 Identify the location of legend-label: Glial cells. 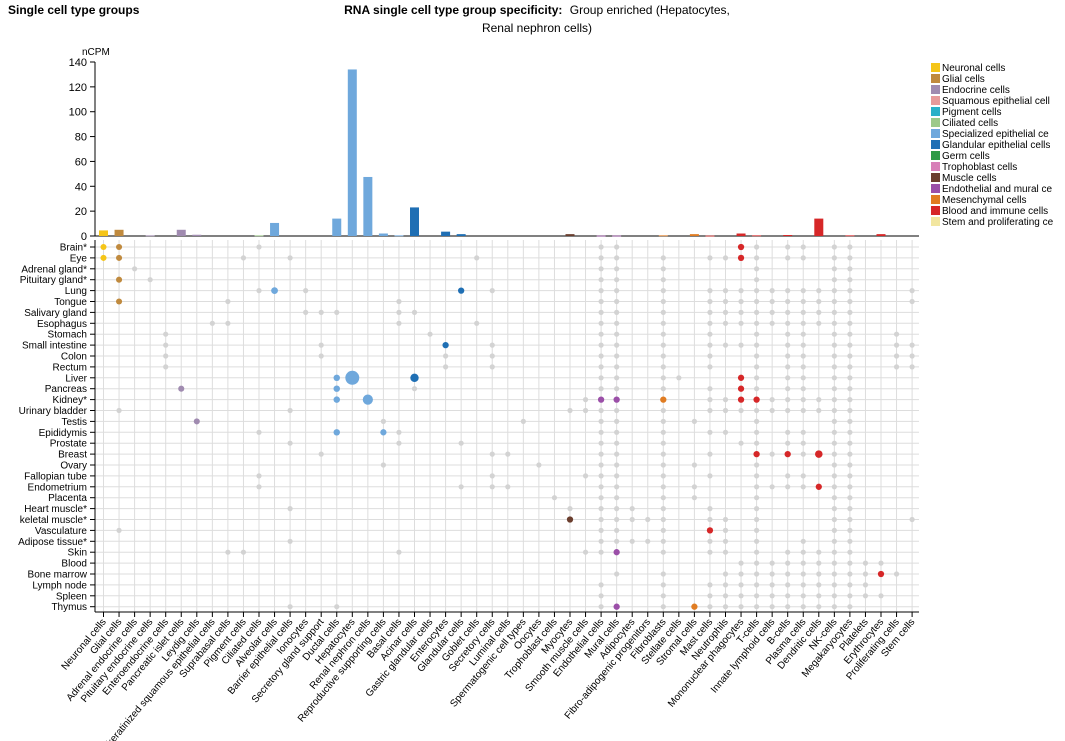
(963, 79).